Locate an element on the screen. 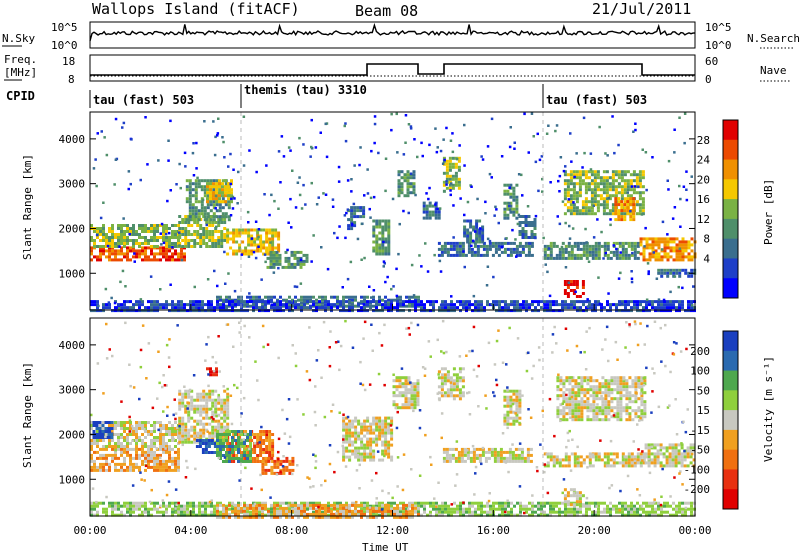  station-title: Wallops Island (fitACF) is located at coordinates (196, 9).